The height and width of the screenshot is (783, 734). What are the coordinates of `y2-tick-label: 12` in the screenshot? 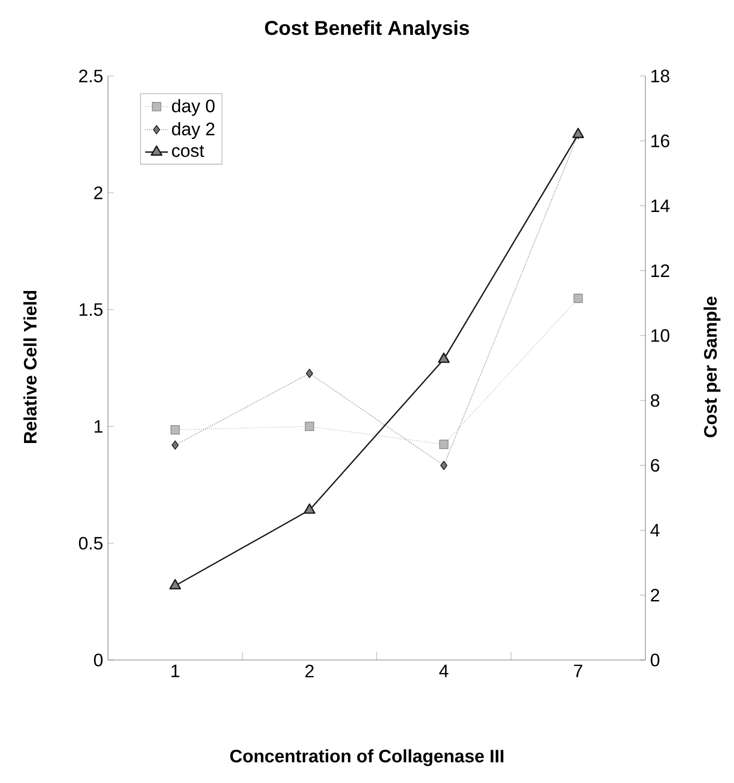 It's located at (660, 270).